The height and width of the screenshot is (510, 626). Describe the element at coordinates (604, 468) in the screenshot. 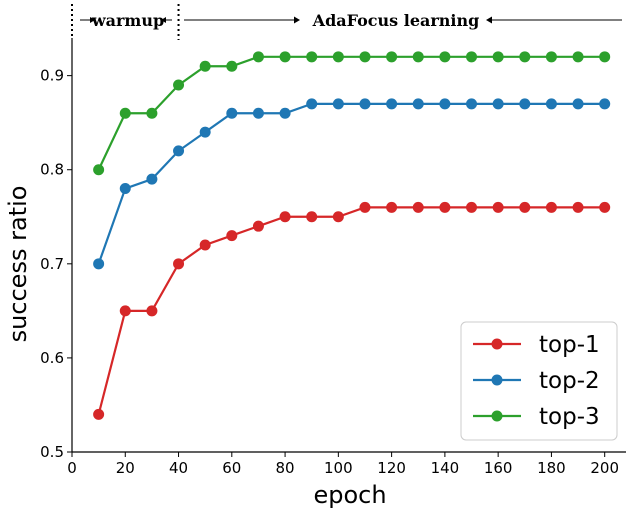

I see `x-tick-label: 200` at that location.